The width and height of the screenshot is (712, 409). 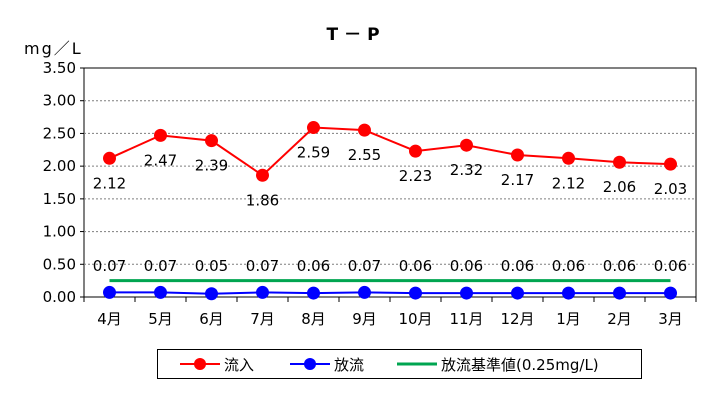 What do you see at coordinates (390, 151) in the screenshot?
I see `series-line-inflow` at bounding box center [390, 151].